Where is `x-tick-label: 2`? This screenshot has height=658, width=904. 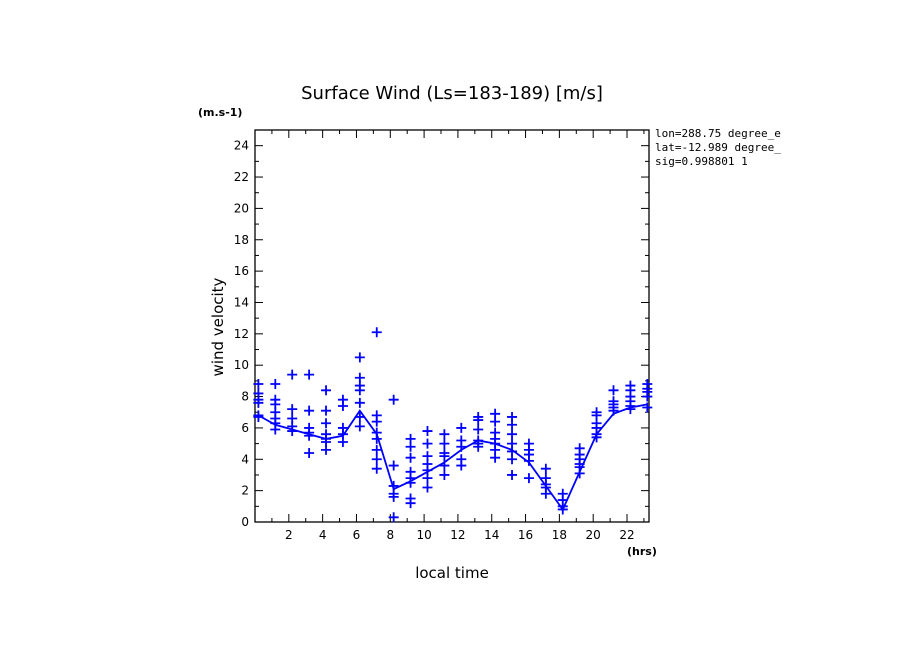
x-tick-label: 2 is located at coordinates (289, 535).